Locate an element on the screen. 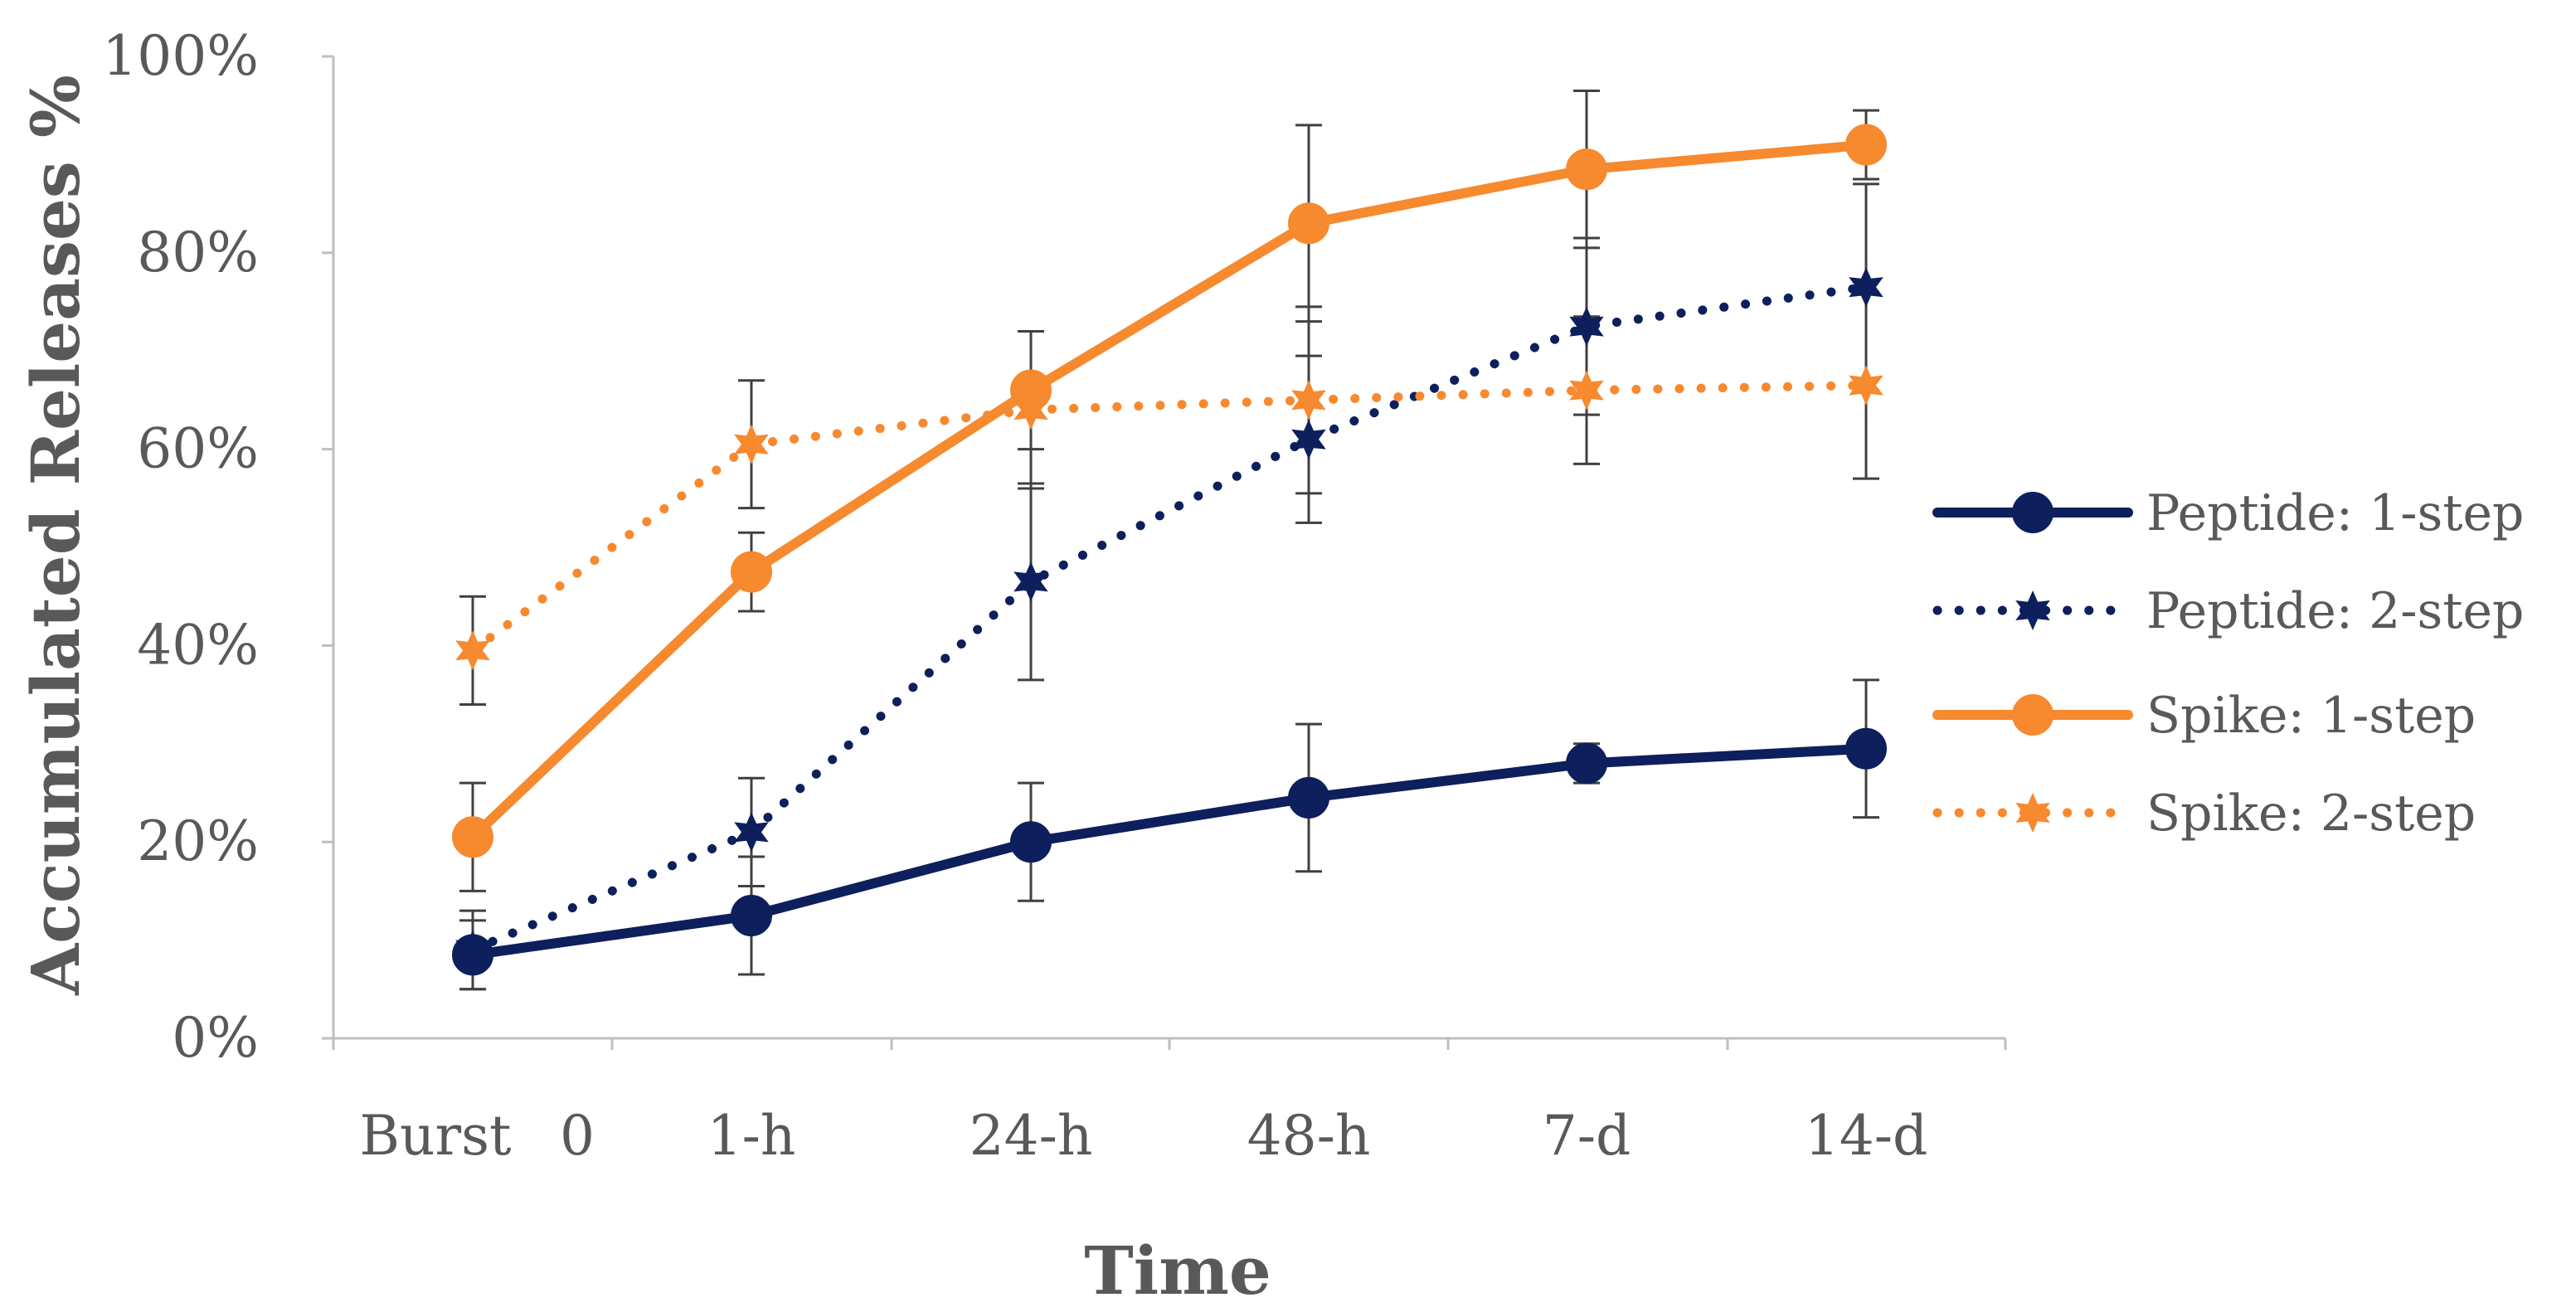 This screenshot has width=2576, height=1312. y-tick-label: 80% is located at coordinates (198, 252).